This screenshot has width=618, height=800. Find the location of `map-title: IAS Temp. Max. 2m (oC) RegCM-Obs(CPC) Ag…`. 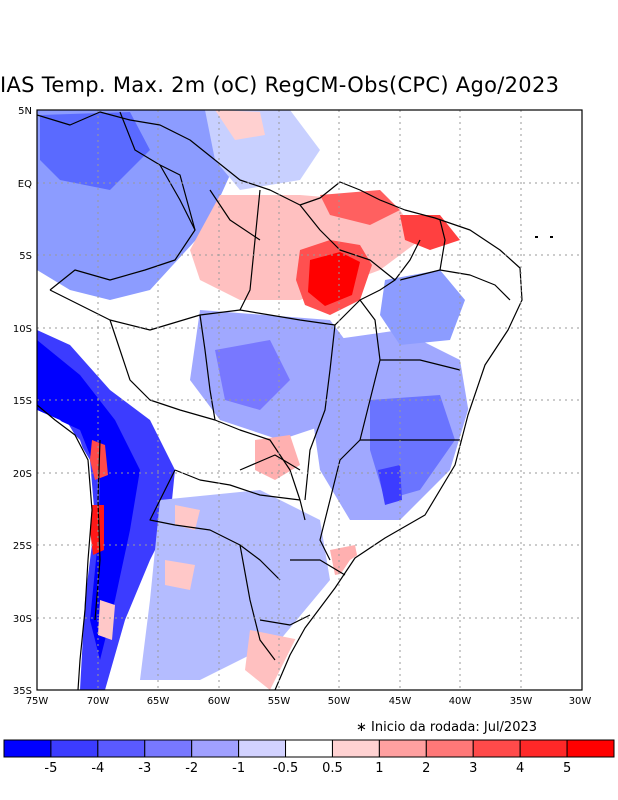

map-title: IAS Temp. Max. 2m (oC) RegCM-Obs(CPC) Ag… is located at coordinates (280, 85).